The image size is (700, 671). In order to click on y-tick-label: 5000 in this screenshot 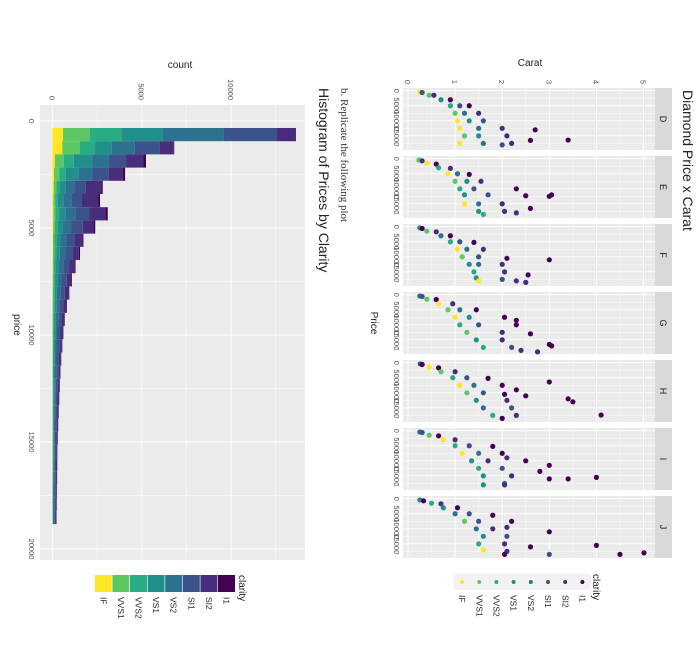, I will do `click(141, 91)`.